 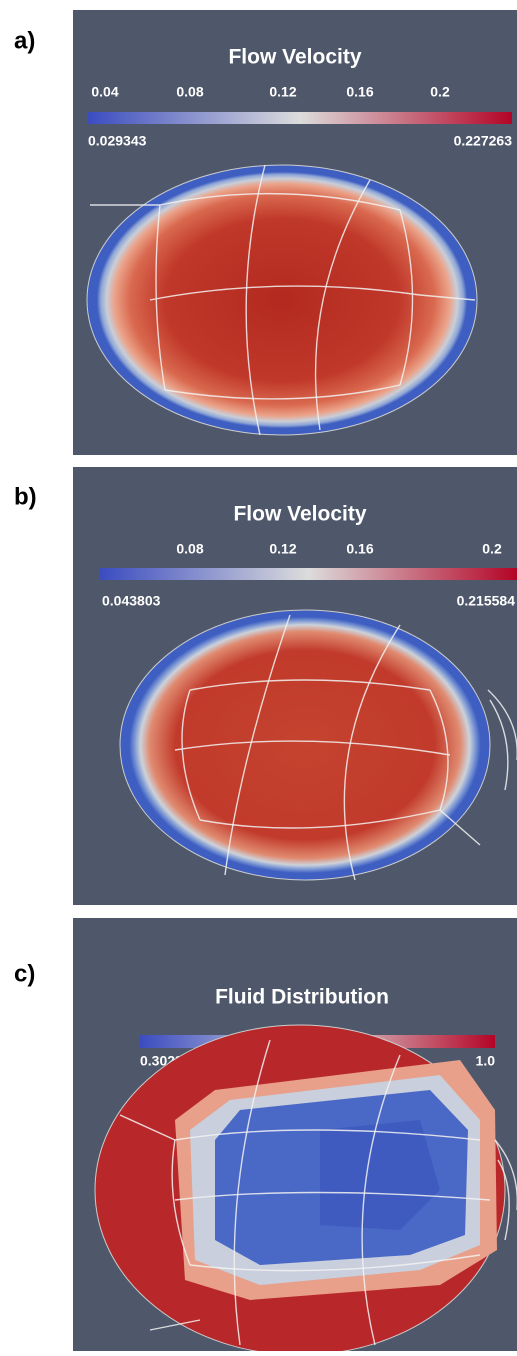 I want to click on velocity-field, so click(x=305, y=745).